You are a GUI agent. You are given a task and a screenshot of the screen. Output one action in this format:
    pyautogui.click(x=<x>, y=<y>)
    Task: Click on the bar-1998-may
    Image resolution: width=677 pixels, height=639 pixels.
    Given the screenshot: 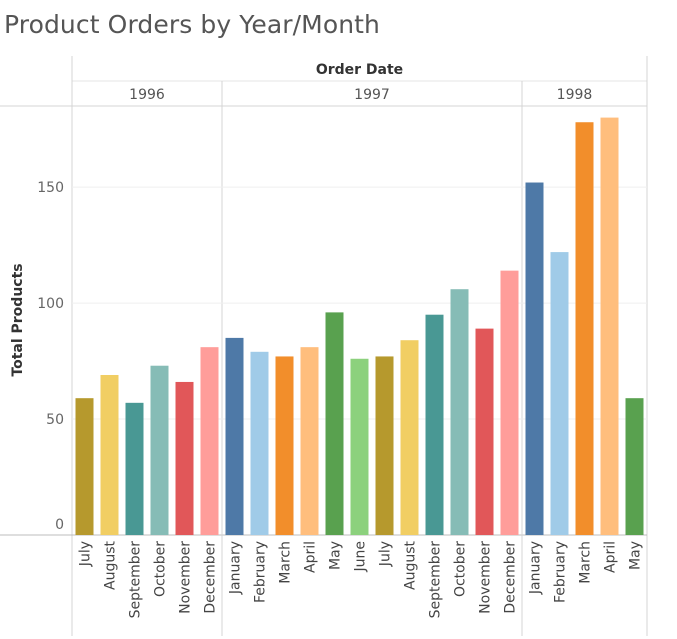 What is the action you would take?
    pyautogui.click(x=634, y=466)
    